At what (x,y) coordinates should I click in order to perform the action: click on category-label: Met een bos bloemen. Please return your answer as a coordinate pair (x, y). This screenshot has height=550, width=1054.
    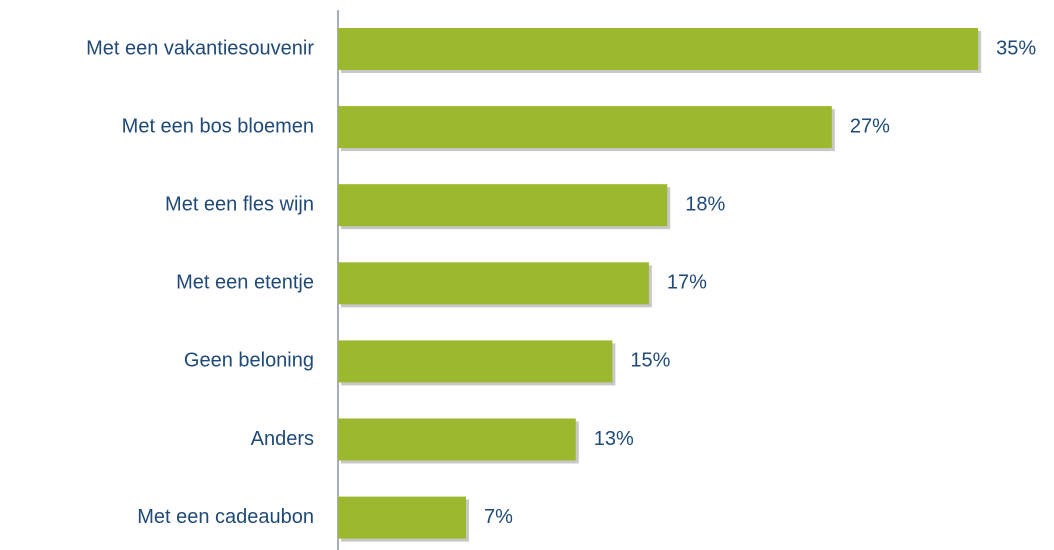
    Looking at the image, I should click on (218, 126).